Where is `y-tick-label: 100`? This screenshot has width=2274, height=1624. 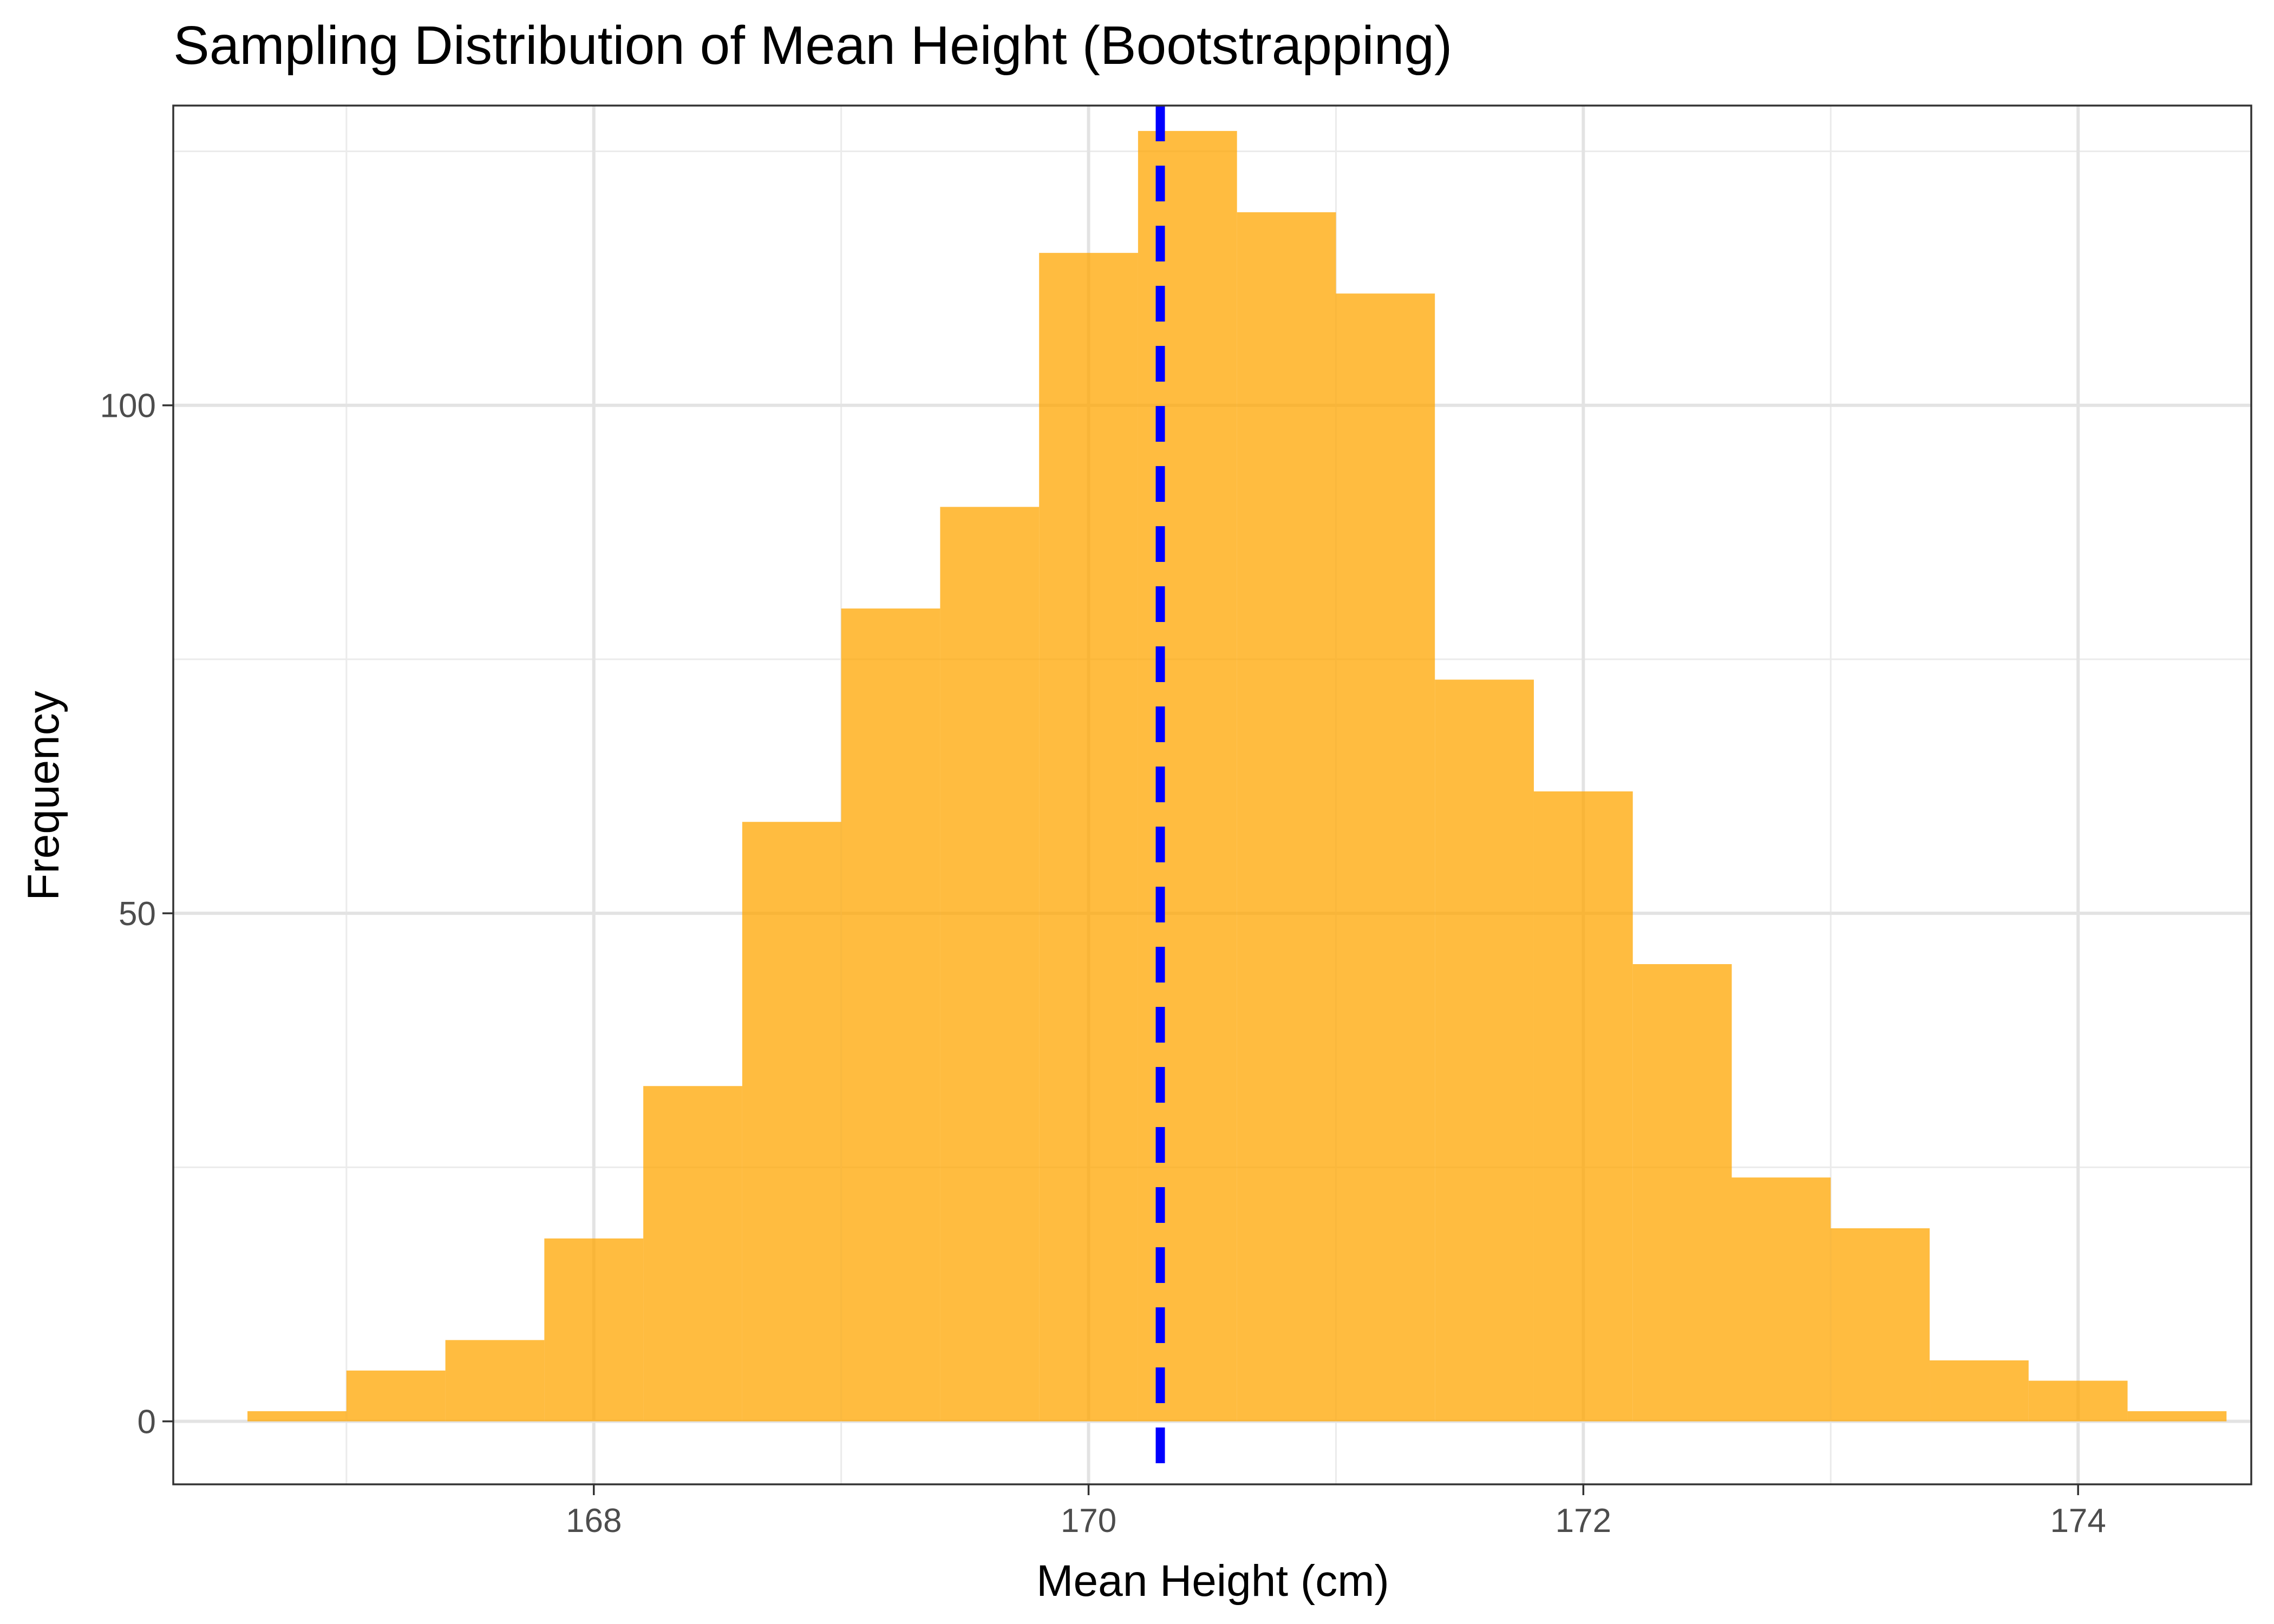 y-tick-label: 100 is located at coordinates (128, 407).